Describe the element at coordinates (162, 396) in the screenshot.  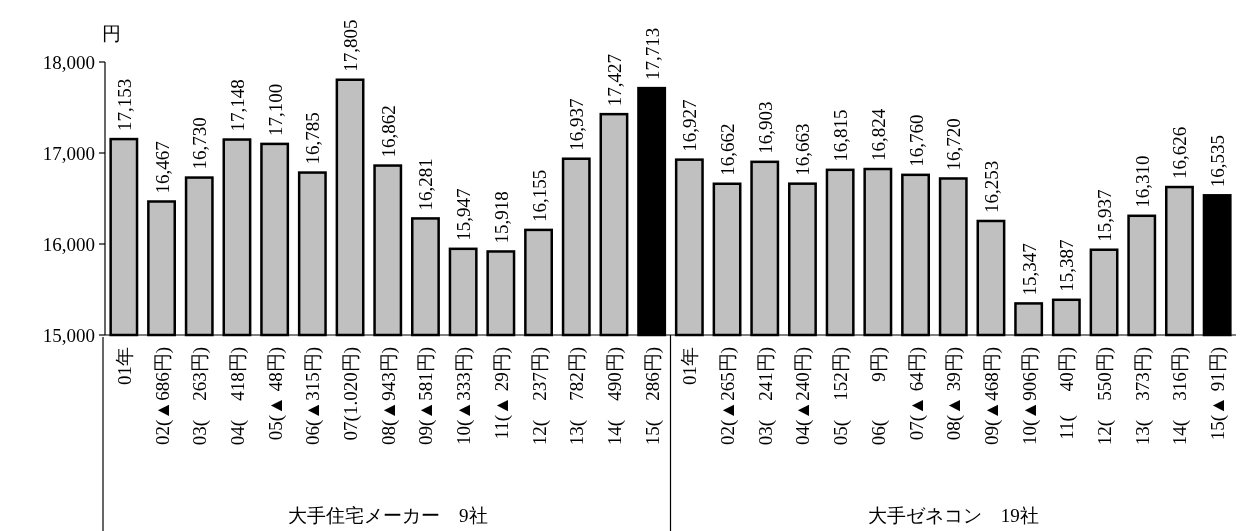
I see `x-tick-label: 02(▲686円)` at that location.